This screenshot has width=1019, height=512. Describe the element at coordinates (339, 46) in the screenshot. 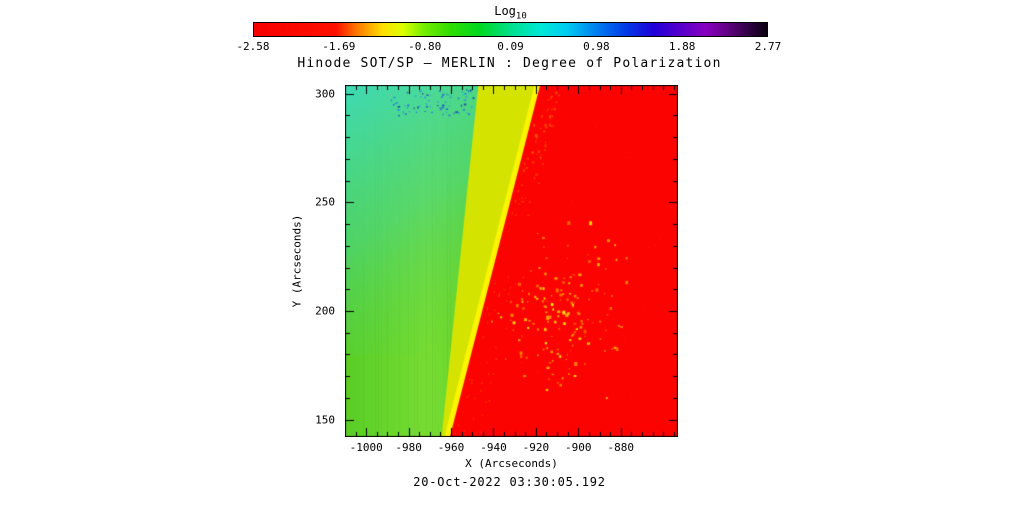

I see `colorbar-tick-label: -1.69` at that location.